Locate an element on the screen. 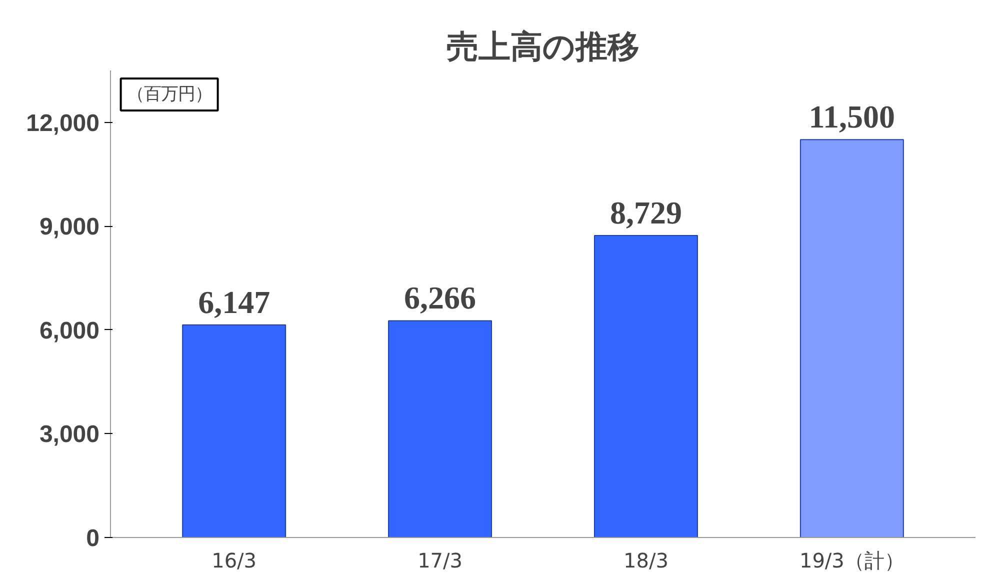  y-axis-title: （百万円） is located at coordinates (169, 94).